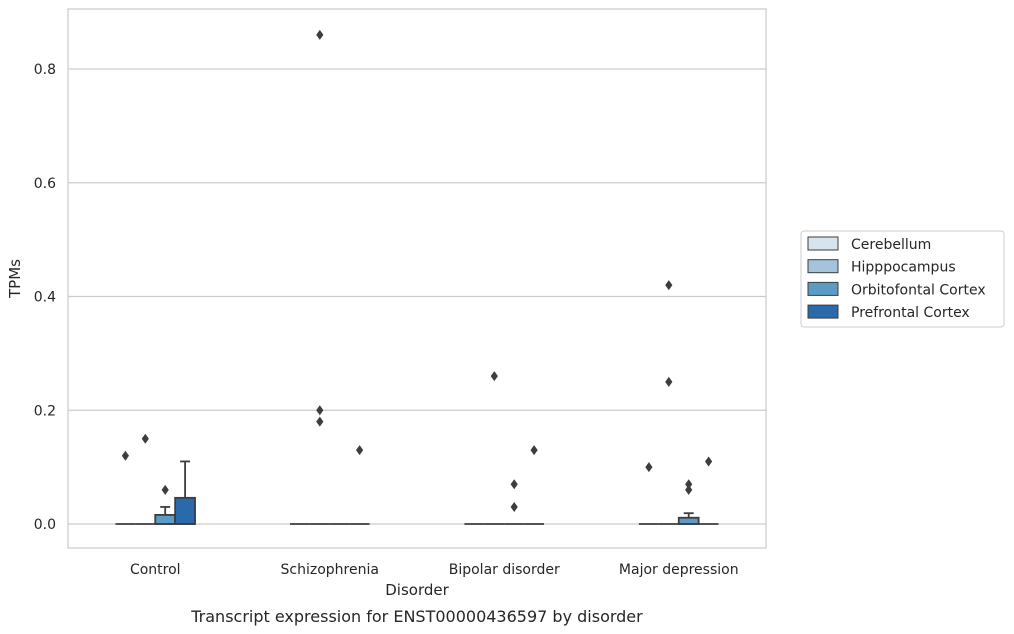 Image resolution: width=1014 pixels, height=634 pixels. I want to click on x-tick-label: Control, so click(155, 570).